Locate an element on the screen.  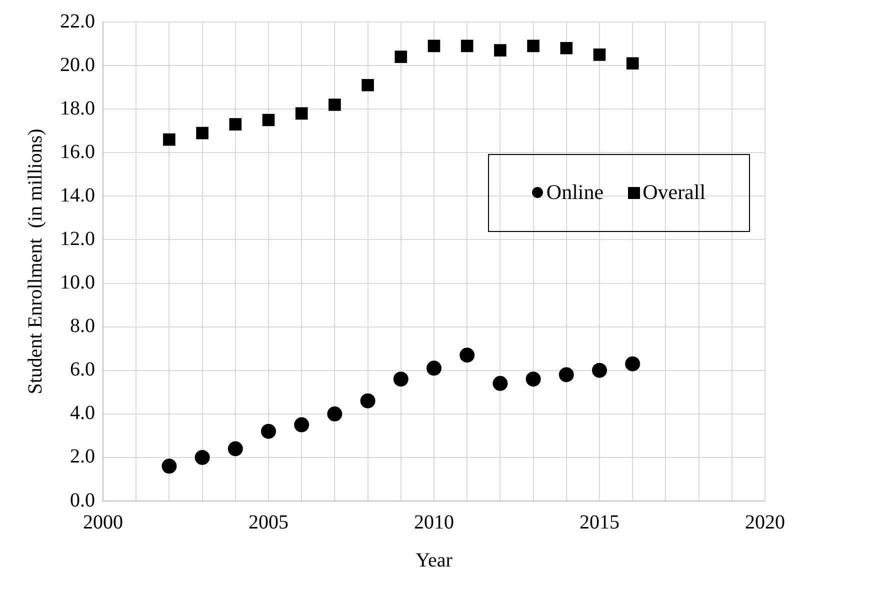
y-tick-label: 20.0 is located at coordinates (77, 65).